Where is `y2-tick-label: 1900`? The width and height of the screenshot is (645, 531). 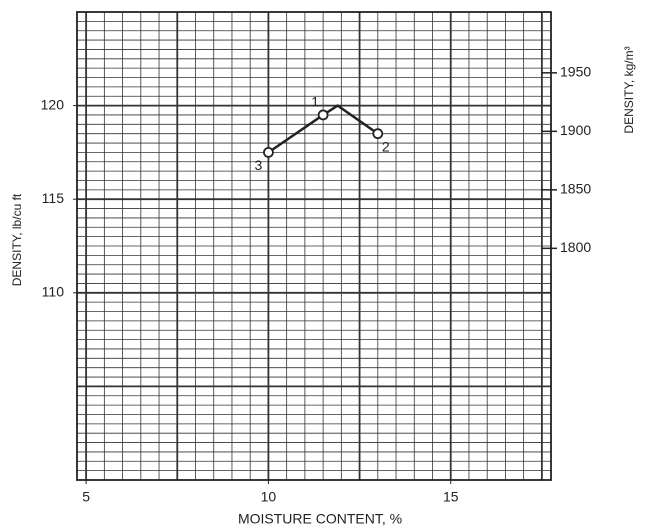 y2-tick-label: 1900 is located at coordinates (575, 130).